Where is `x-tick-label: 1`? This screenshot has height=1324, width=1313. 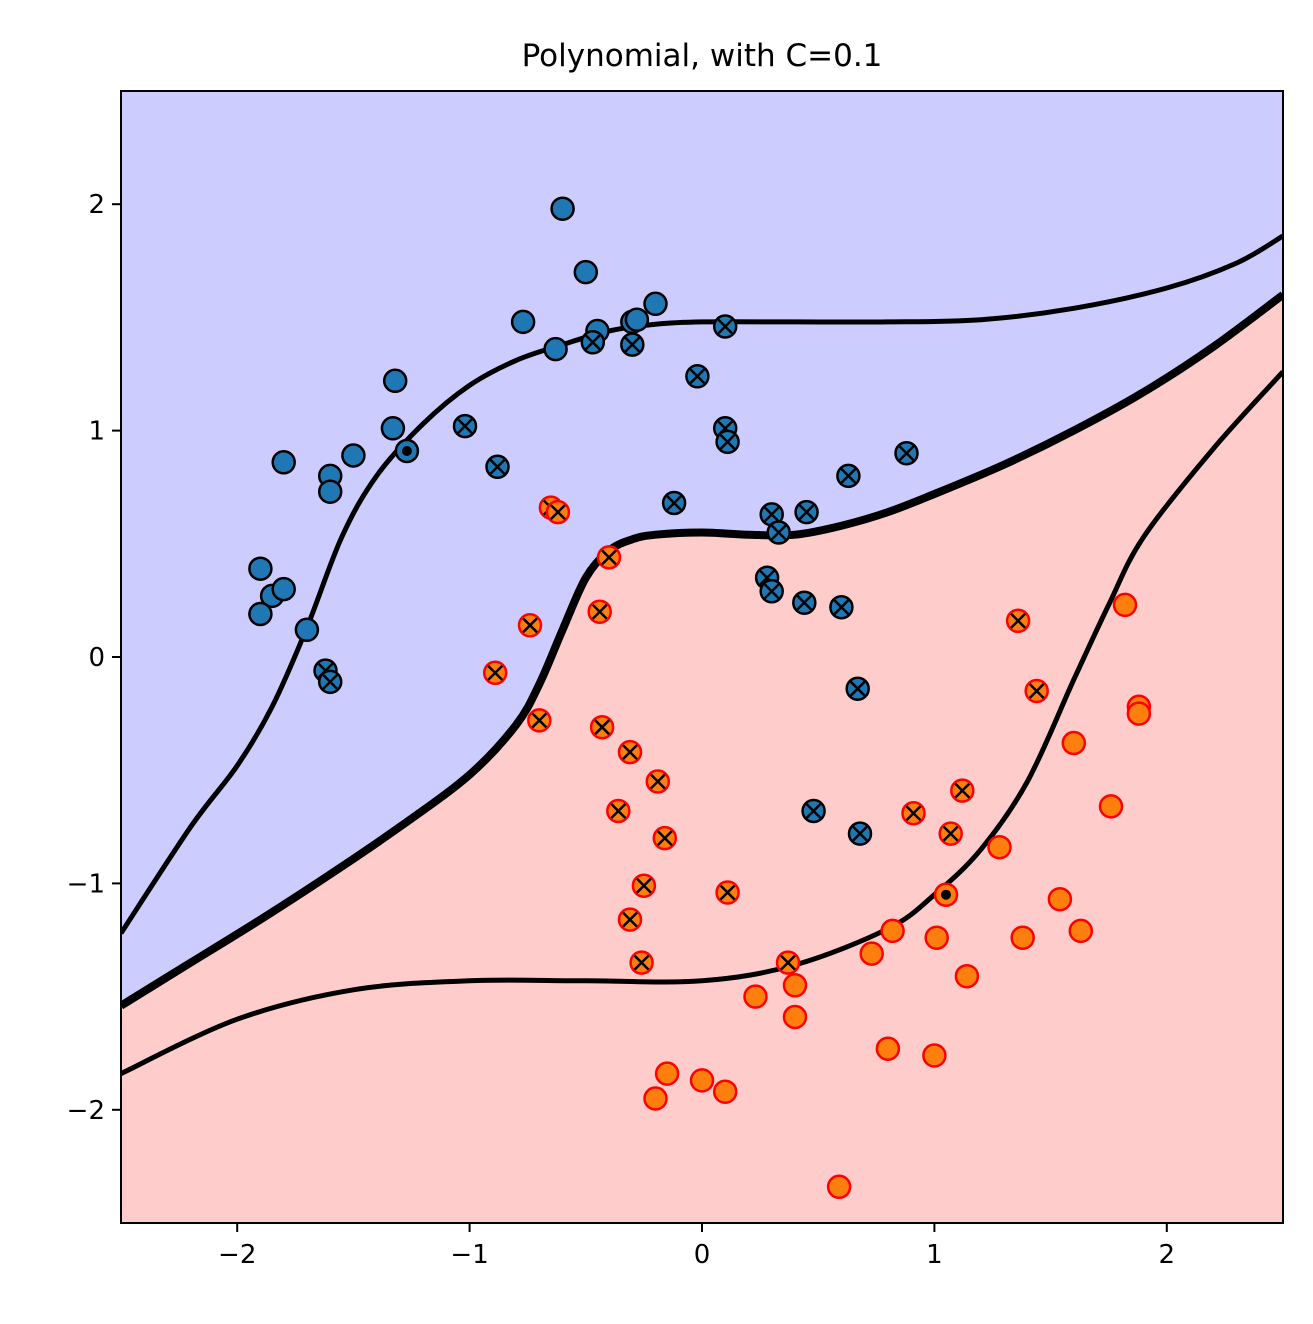 x-tick-label: 1 is located at coordinates (934, 1255).